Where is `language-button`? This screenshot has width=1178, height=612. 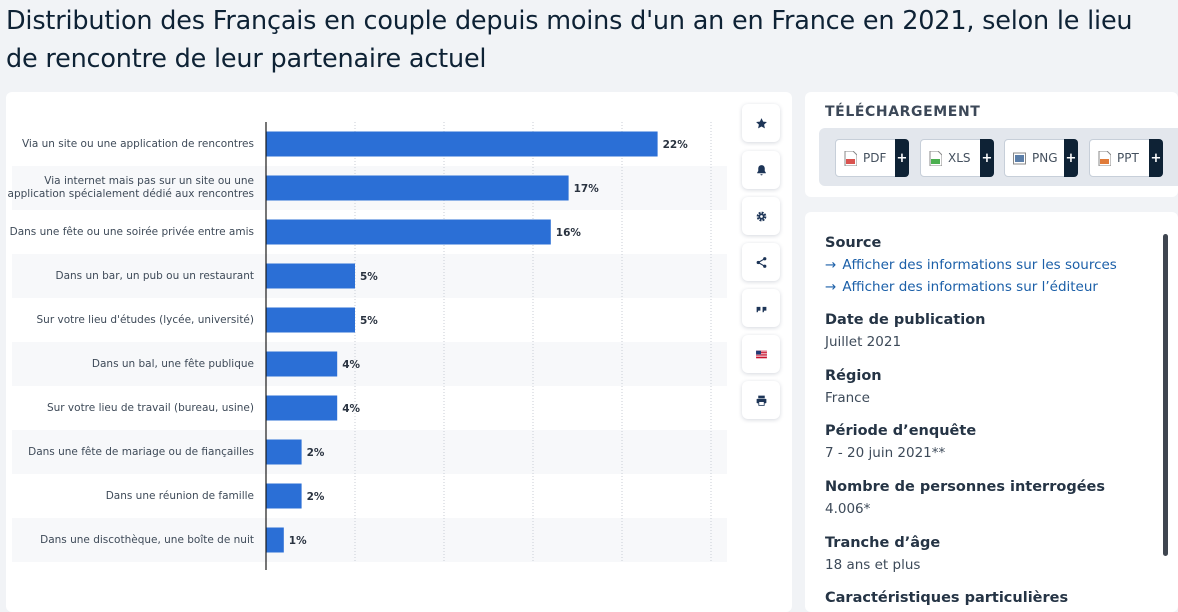 language-button is located at coordinates (761, 354).